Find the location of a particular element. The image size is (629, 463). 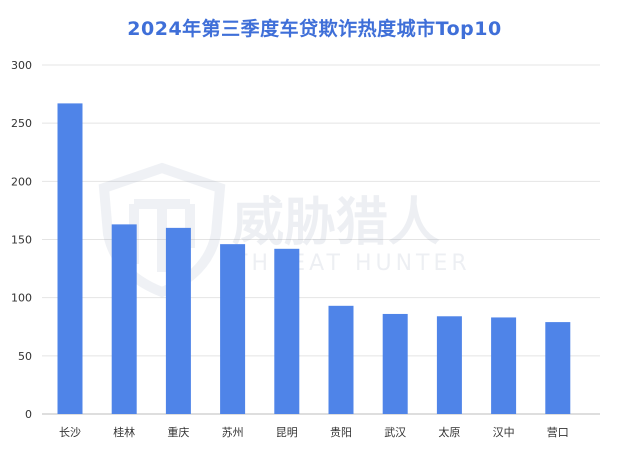

y-tick-label: 250 is located at coordinates (21, 123).